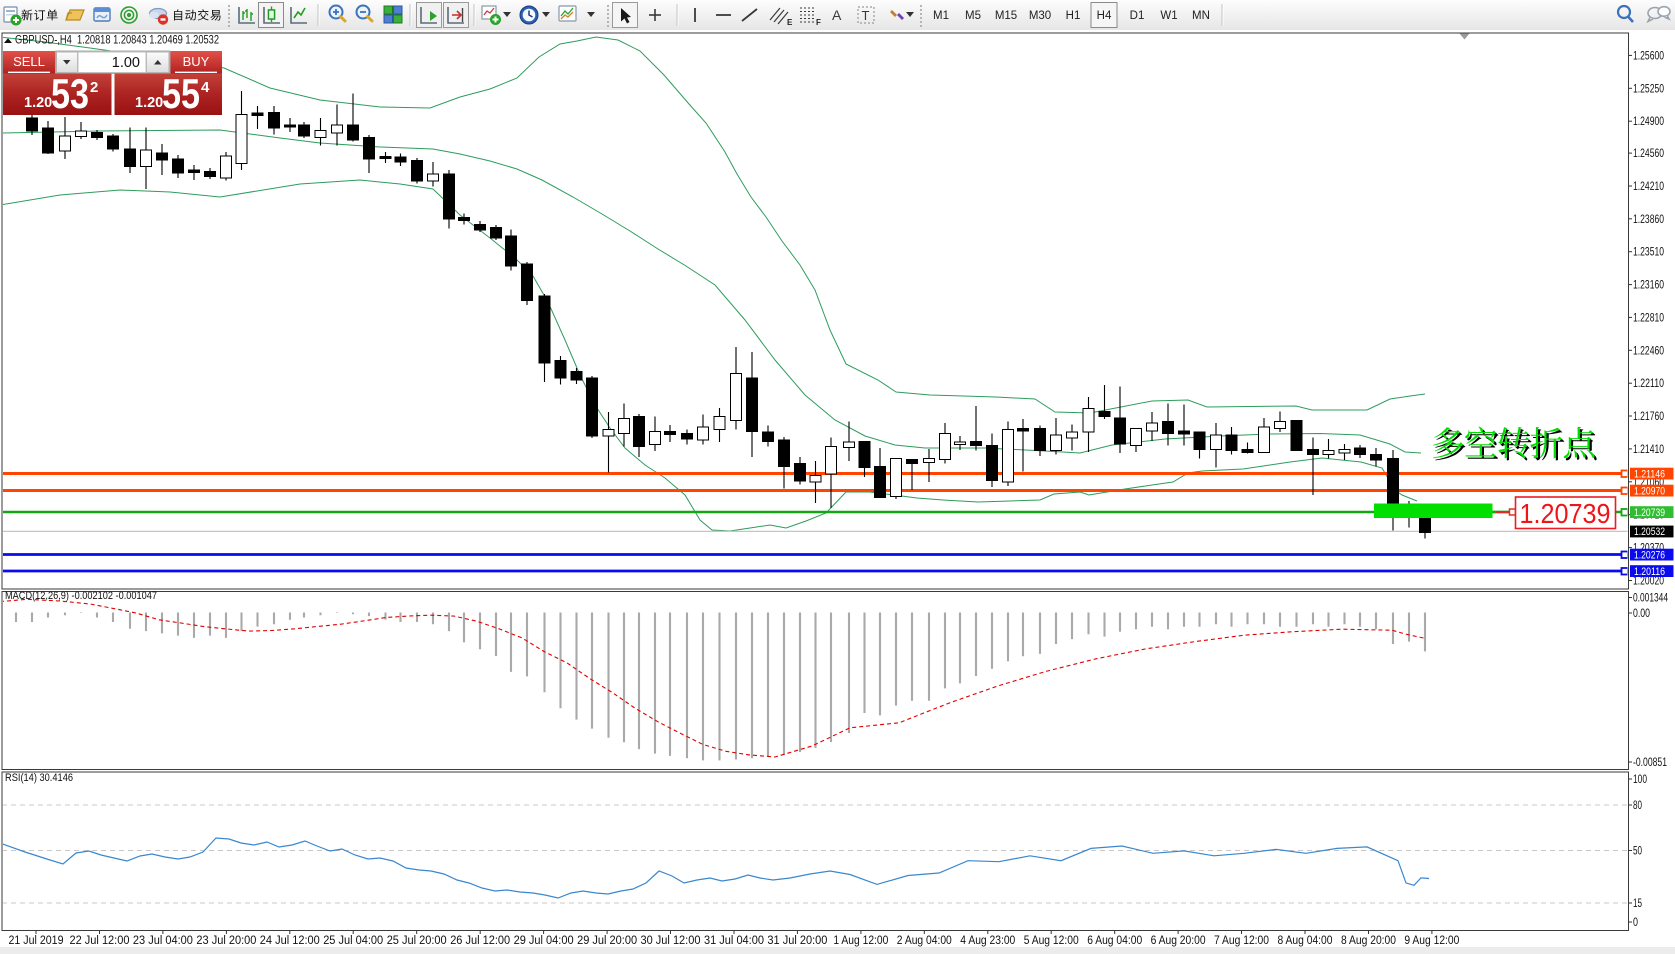  What do you see at coordinates (866, 15) in the screenshot?
I see `svg-text: T` at bounding box center [866, 15].